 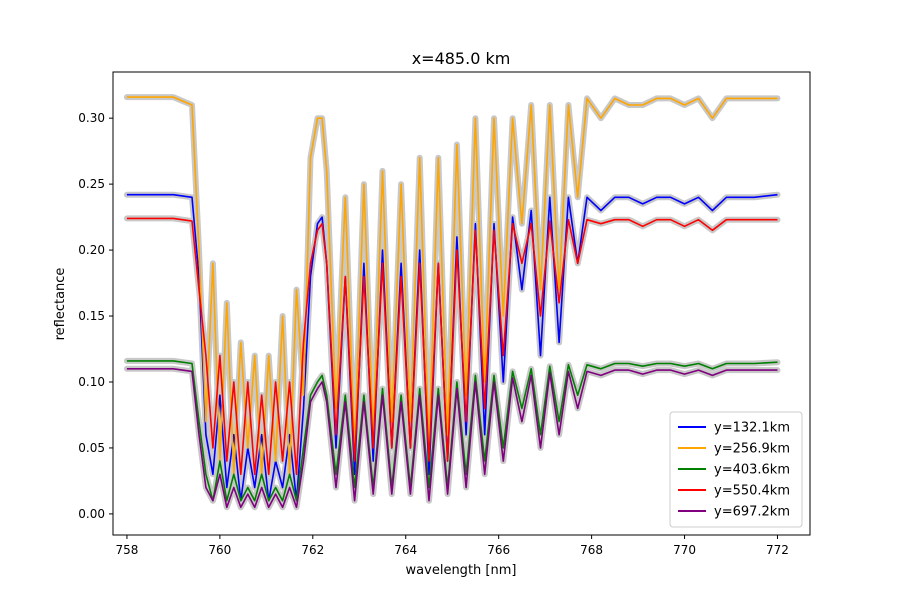 I want to click on x-tick-label: 768, so click(x=591, y=550).